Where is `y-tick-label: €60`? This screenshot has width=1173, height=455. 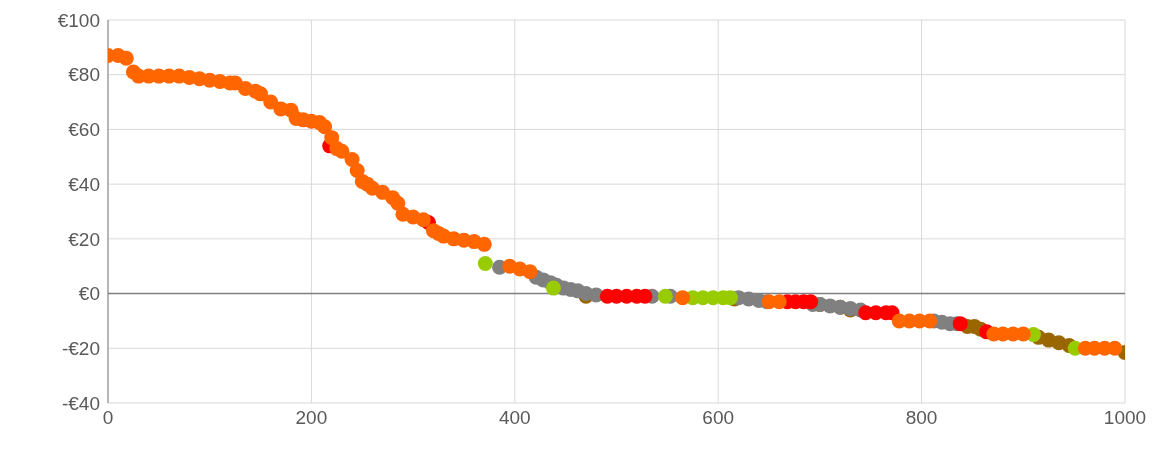 y-tick-label: €60 is located at coordinates (84, 130).